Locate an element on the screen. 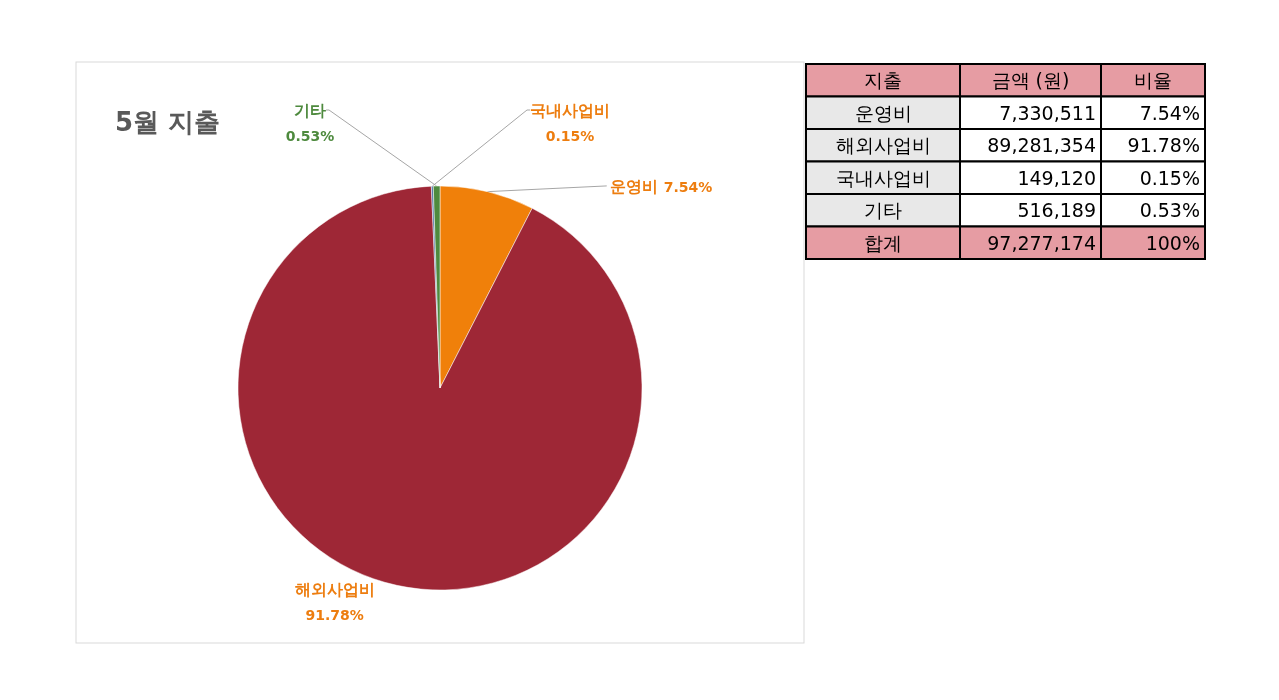 This screenshot has width=1279, height=700. cell: 비율 is located at coordinates (1153, 80).